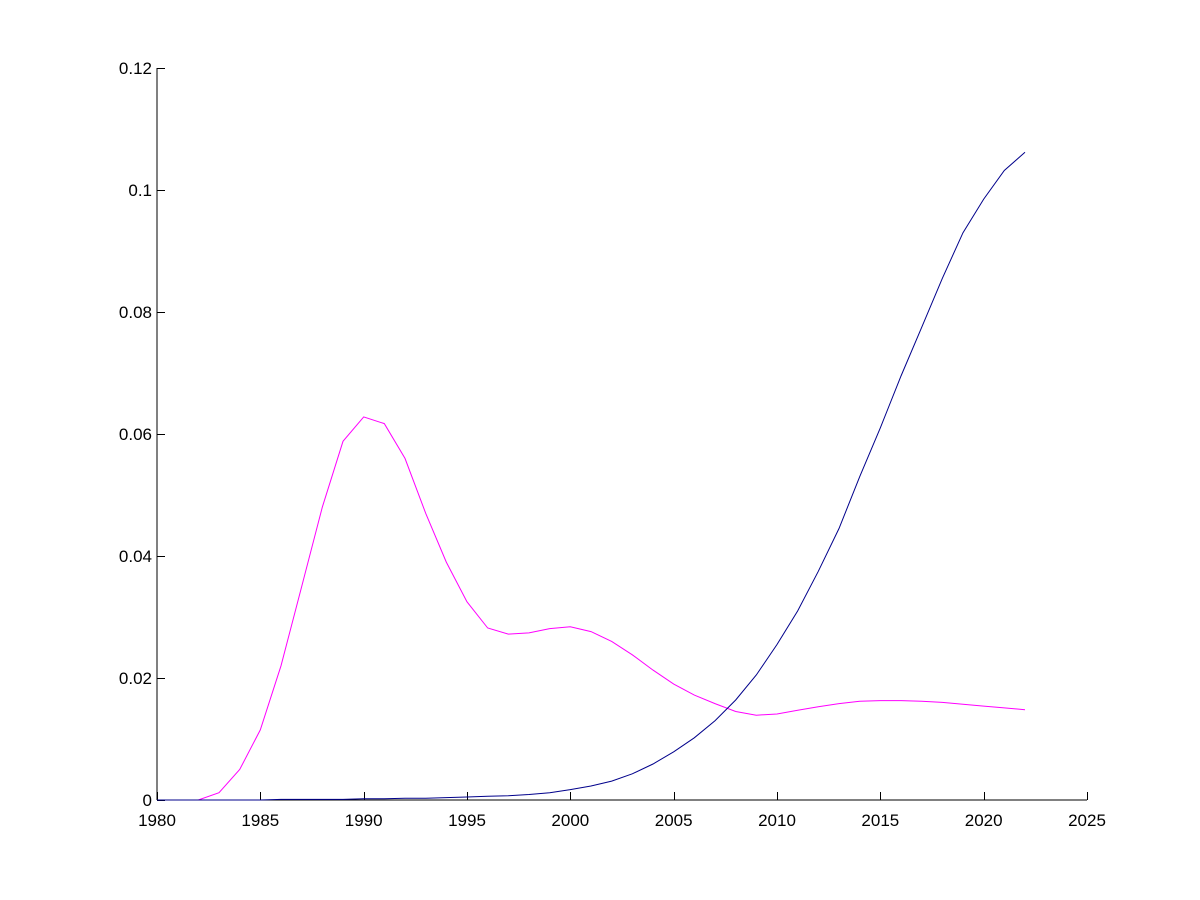  I want to click on y-tick-label: 0.1, so click(140, 190).